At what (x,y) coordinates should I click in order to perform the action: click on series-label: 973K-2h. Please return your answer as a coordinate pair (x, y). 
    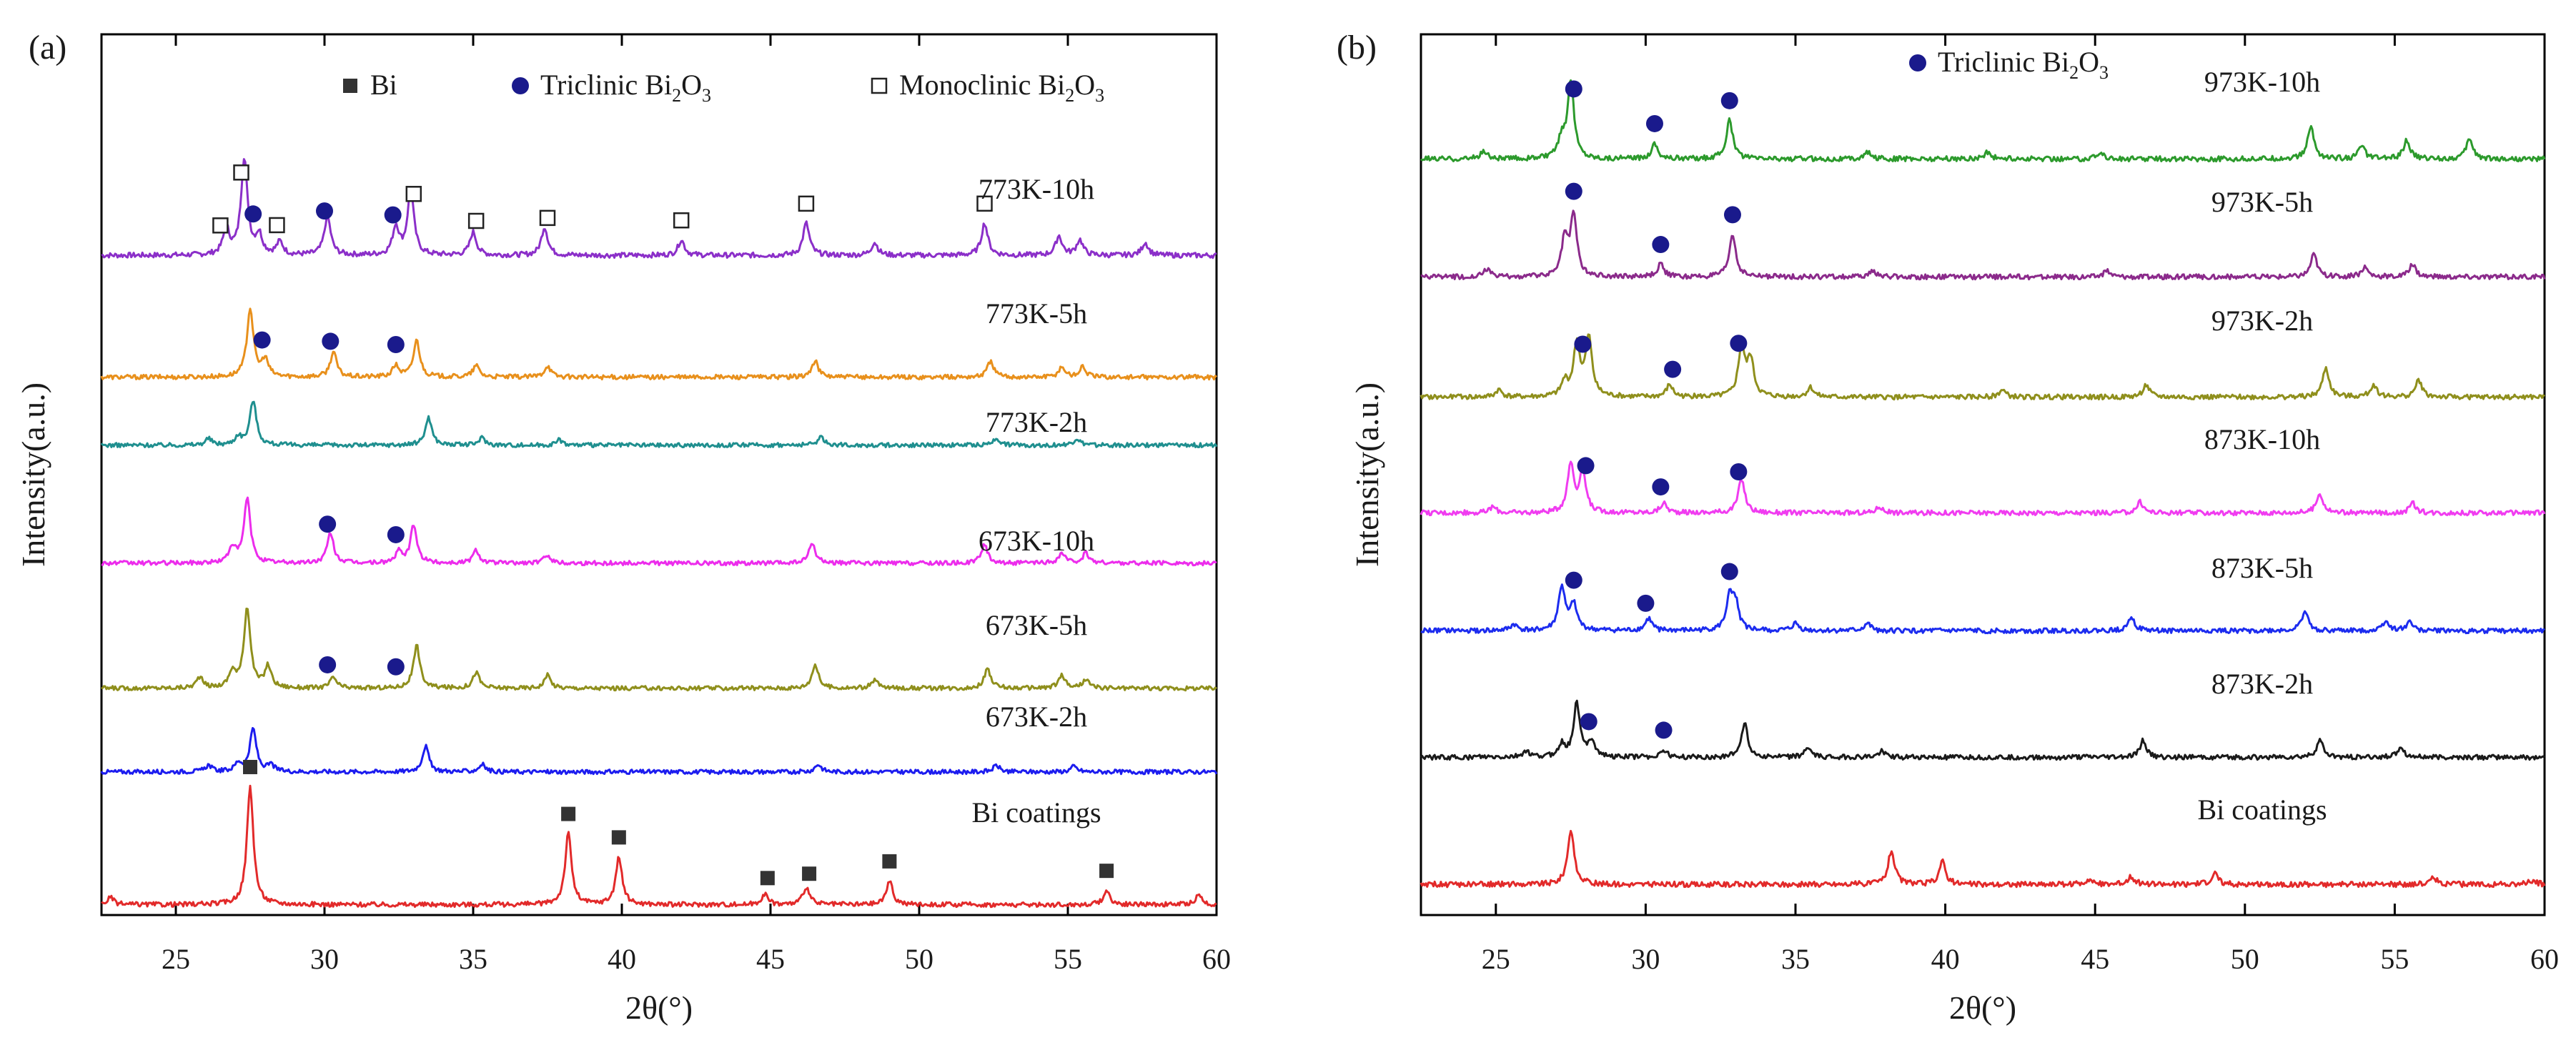
    Looking at the image, I should click on (2262, 321).